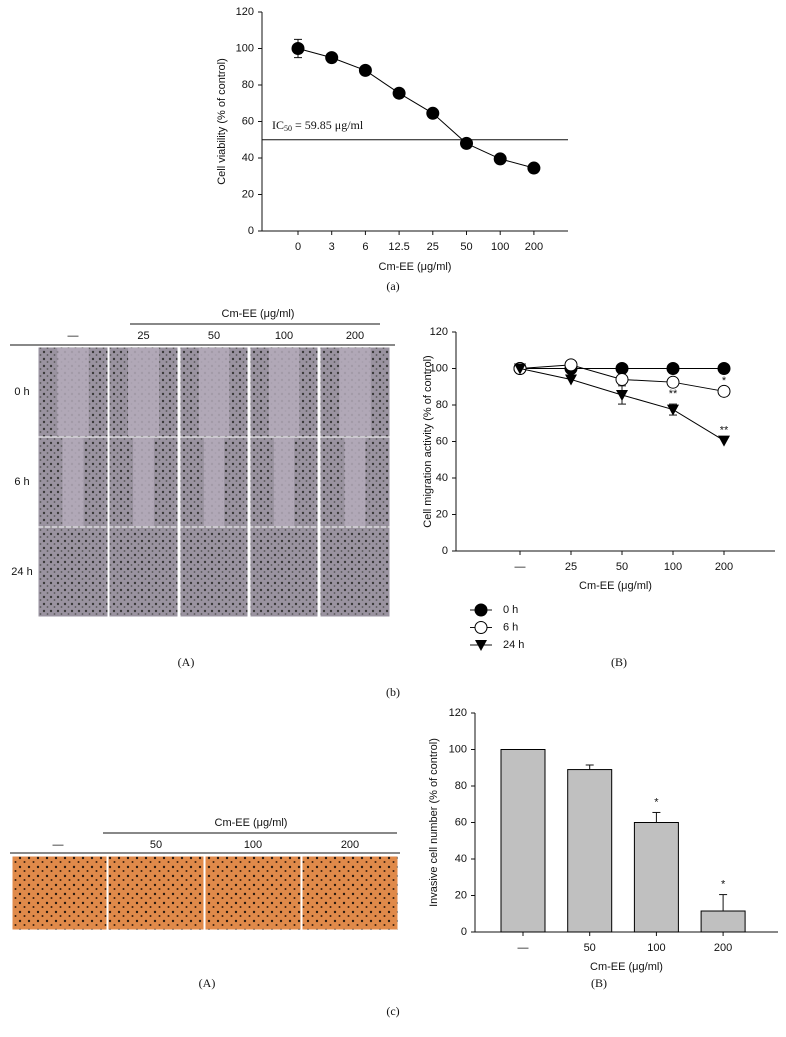  I want to click on y-axis-label: Cell viability (% of control), so click(222, 121).